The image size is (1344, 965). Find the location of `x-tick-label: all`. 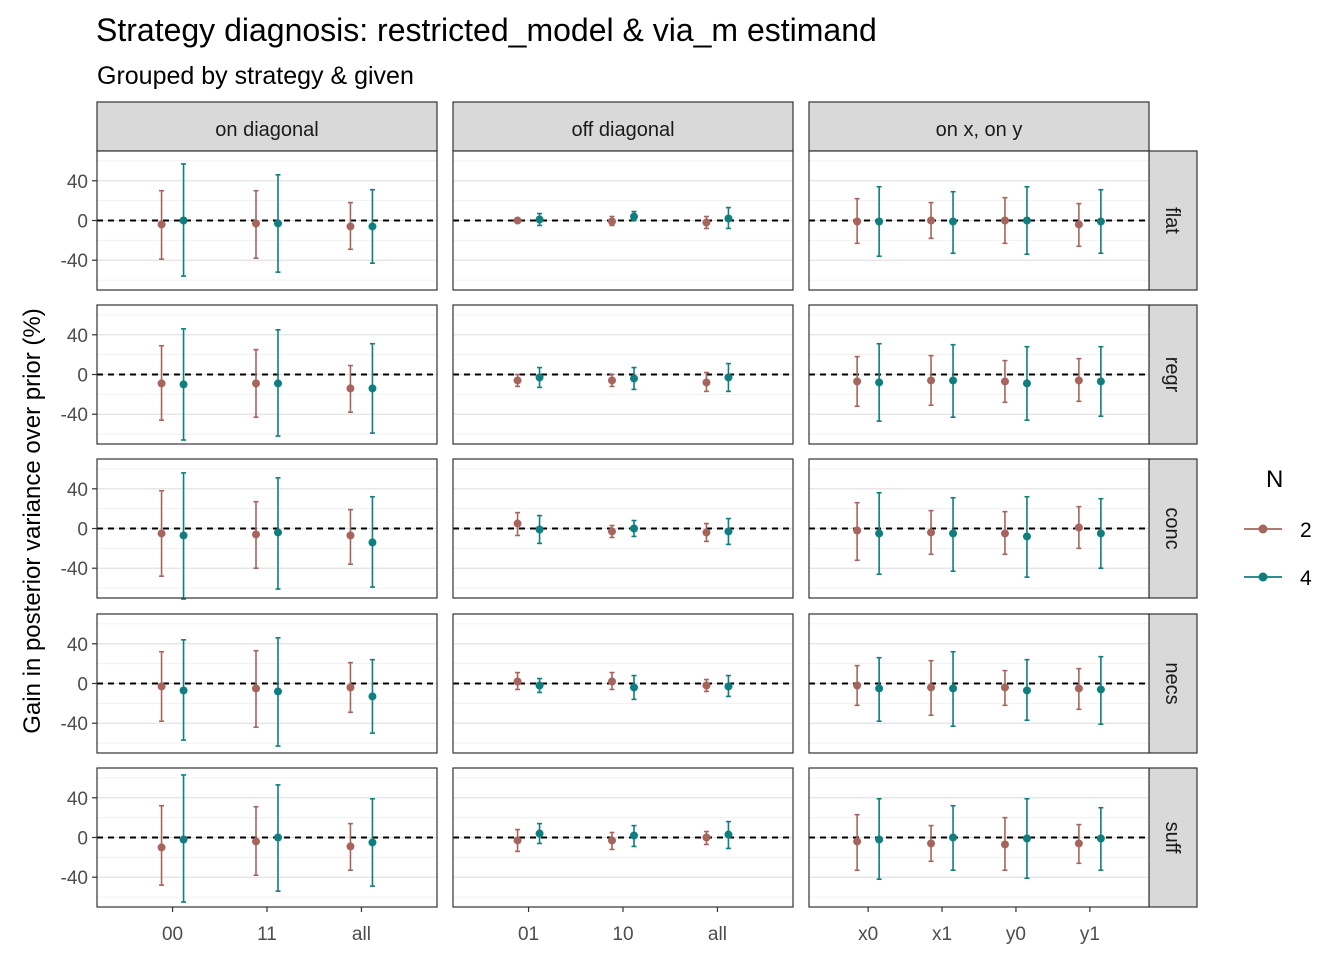

x-tick-label: all is located at coordinates (717, 934).